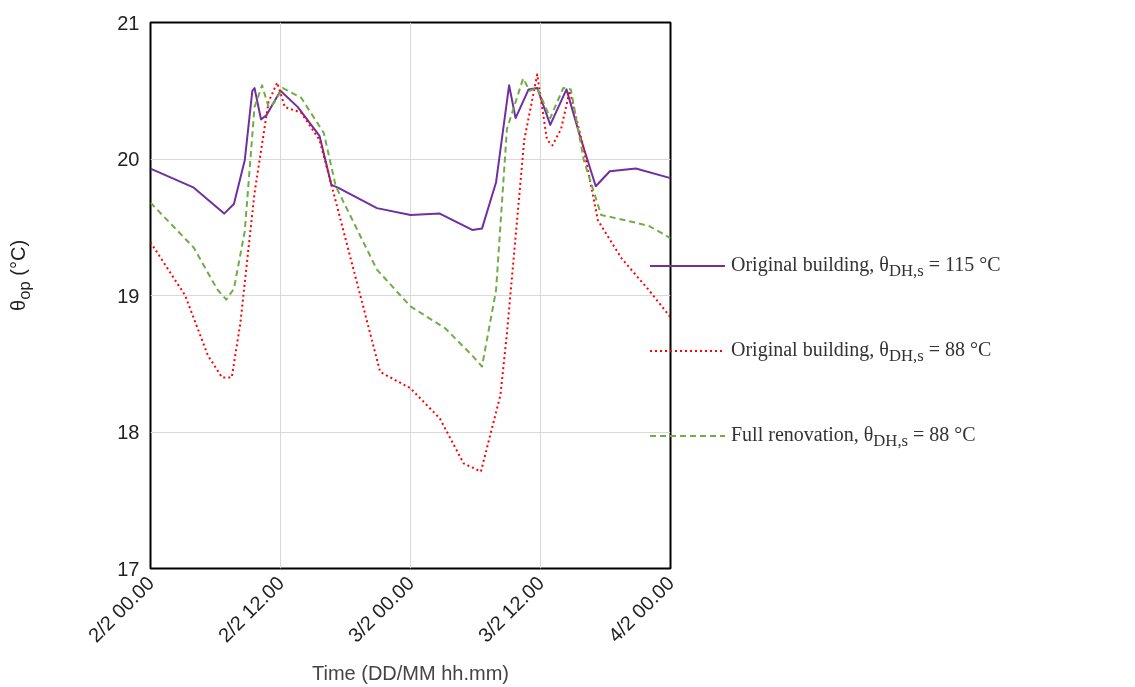 The width and height of the screenshot is (1135, 687). What do you see at coordinates (128, 159) in the screenshot?
I see `y-tick-label: 20` at bounding box center [128, 159].